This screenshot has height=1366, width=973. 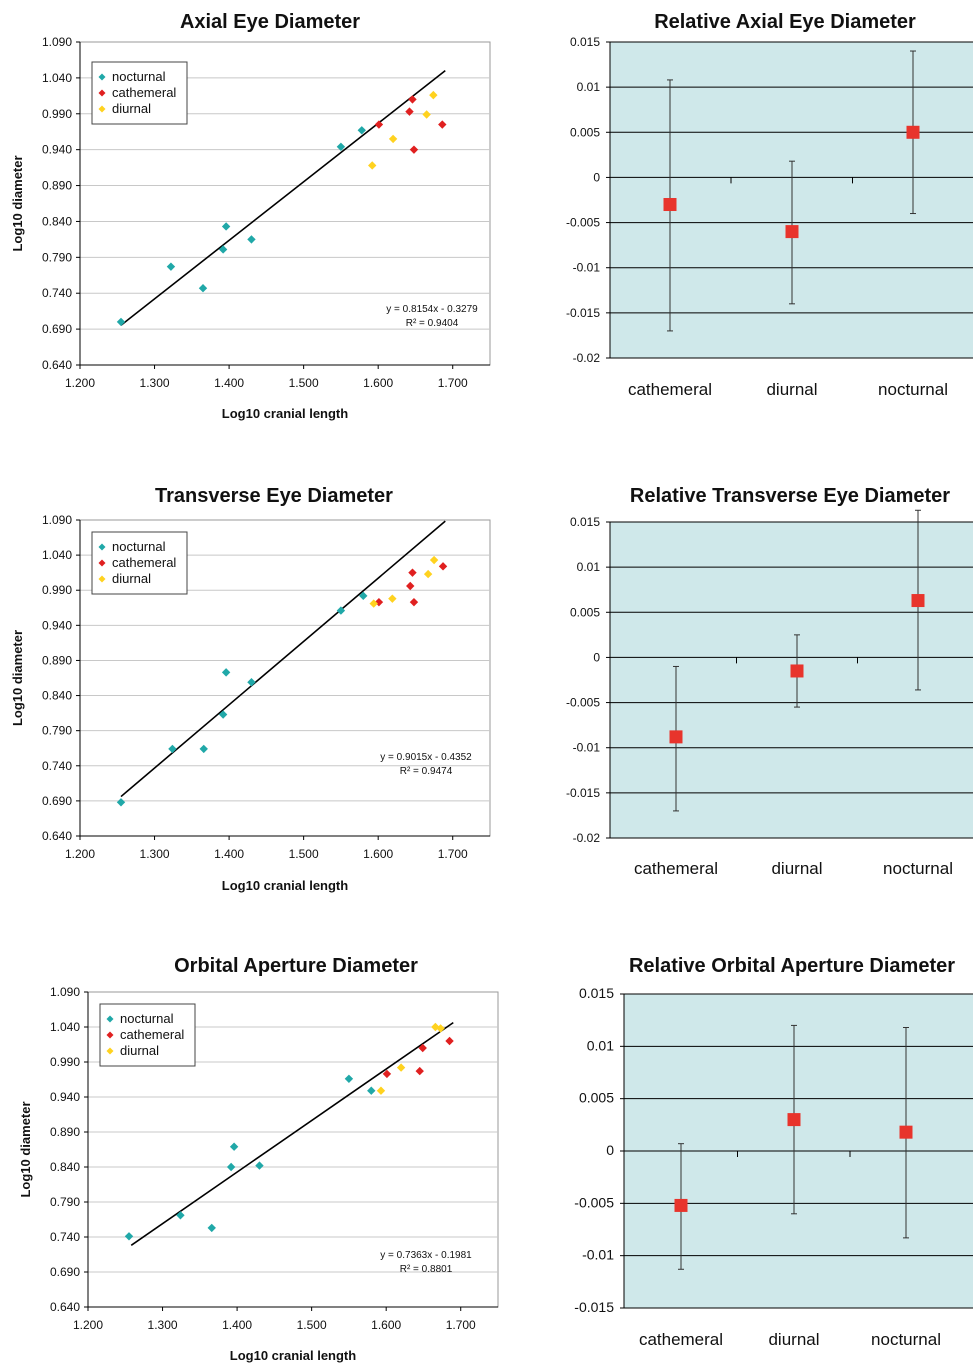 I want to click on x-axis-label: Log10 cranial length, so click(x=285, y=885).